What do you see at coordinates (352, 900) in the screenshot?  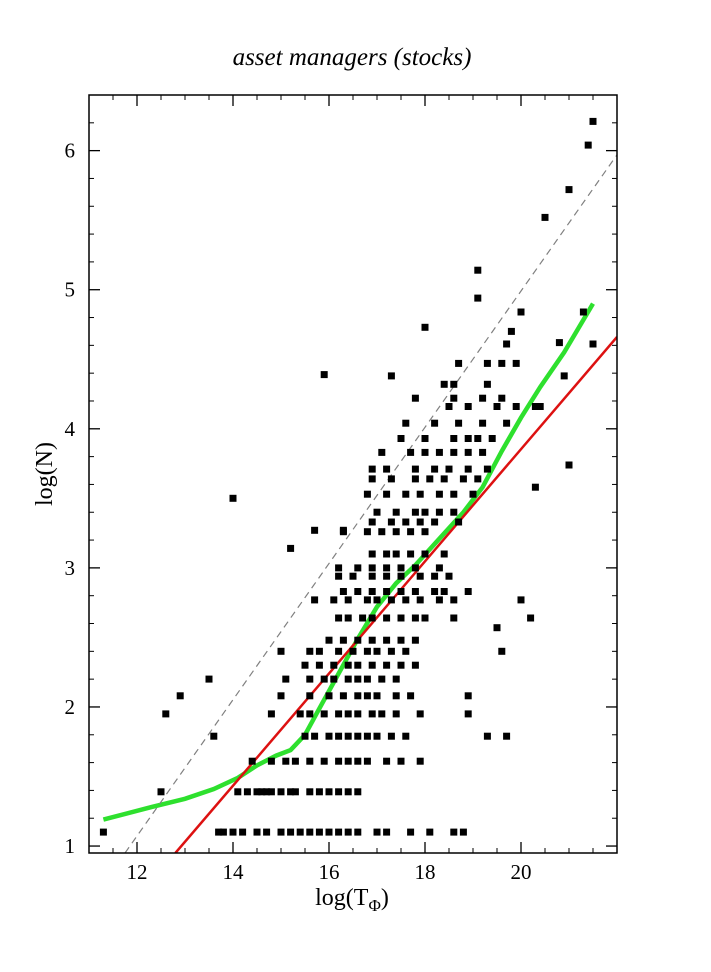 I see `x-axis-title: log(TΦ)` at bounding box center [352, 900].